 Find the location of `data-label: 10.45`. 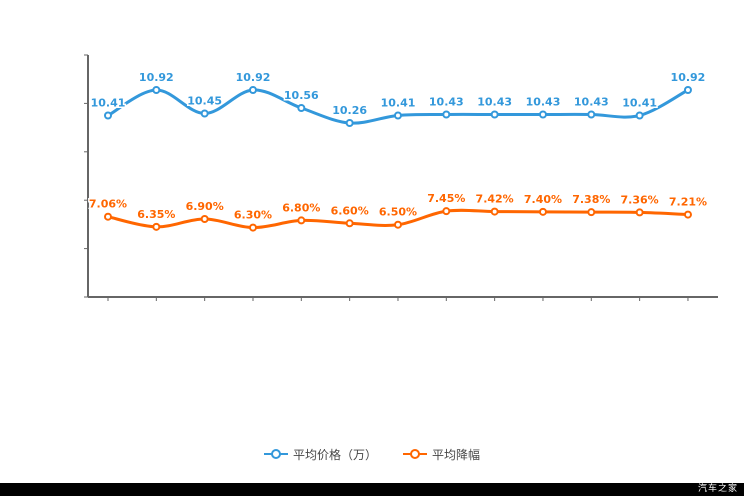

data-label: 10.45 is located at coordinates (204, 101).